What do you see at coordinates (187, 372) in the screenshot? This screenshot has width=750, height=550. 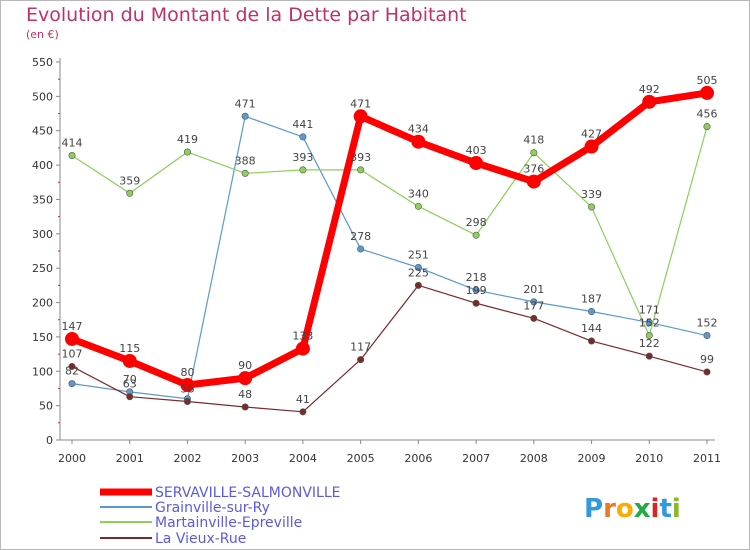 I see `data-label-servaville-salmonville: 80` at bounding box center [187, 372].